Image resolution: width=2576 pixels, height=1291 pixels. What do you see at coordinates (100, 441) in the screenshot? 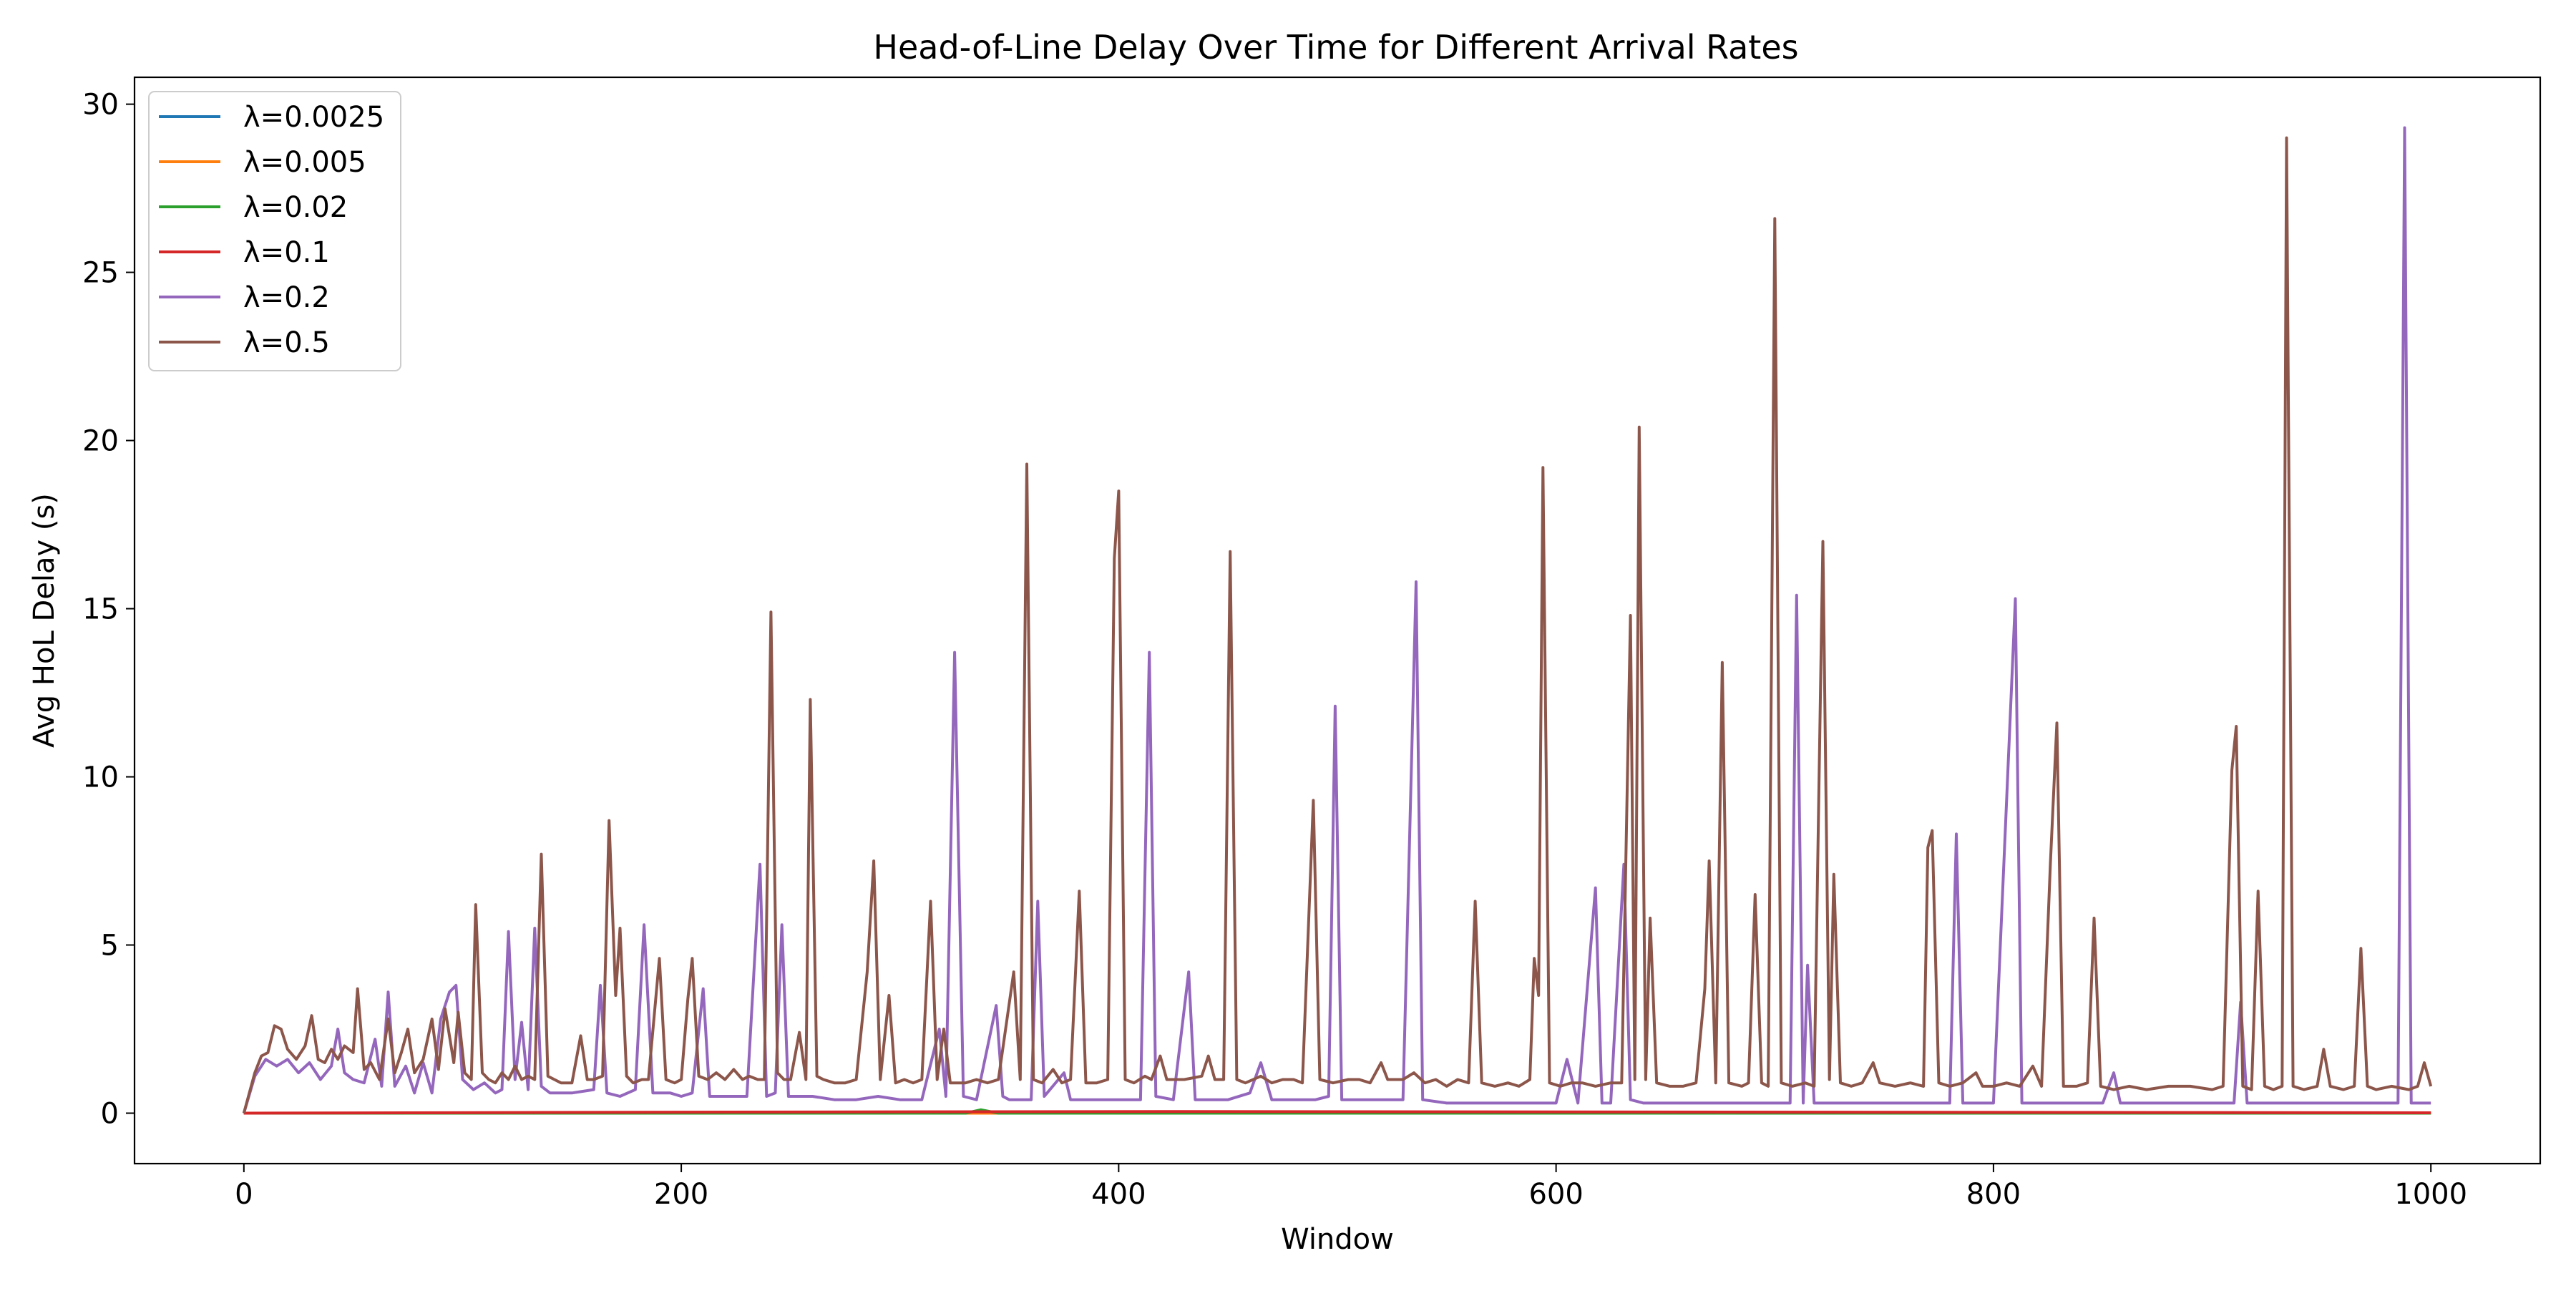
I see `y-tick-label: 20` at bounding box center [100, 441].